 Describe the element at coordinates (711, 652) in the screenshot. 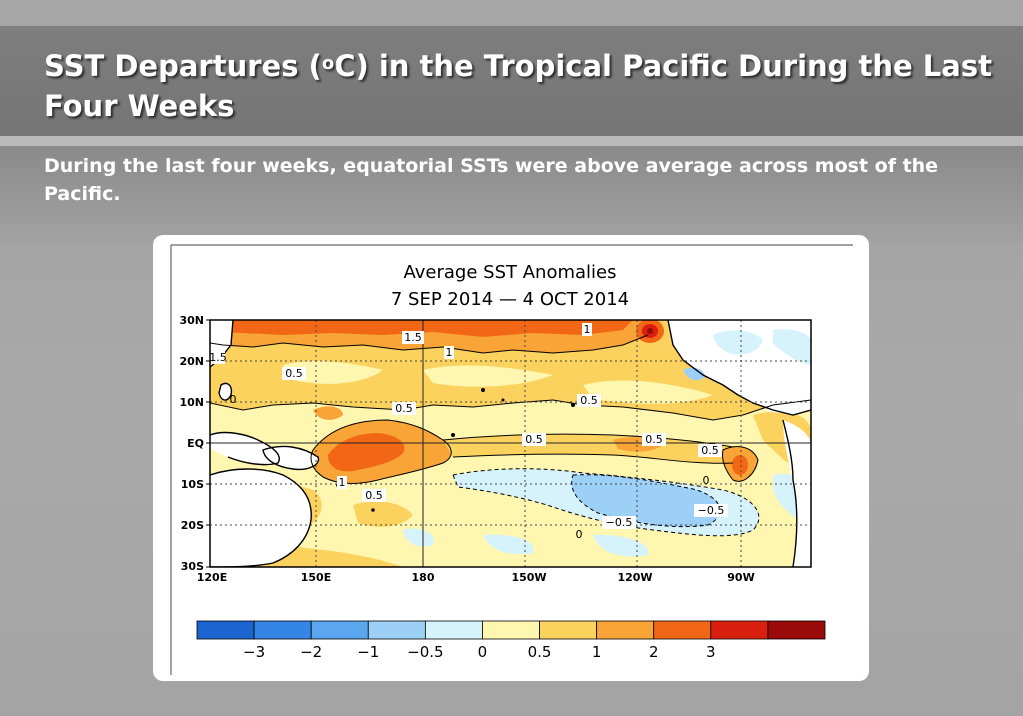

I see `colorbar-tick-label: 3` at that location.